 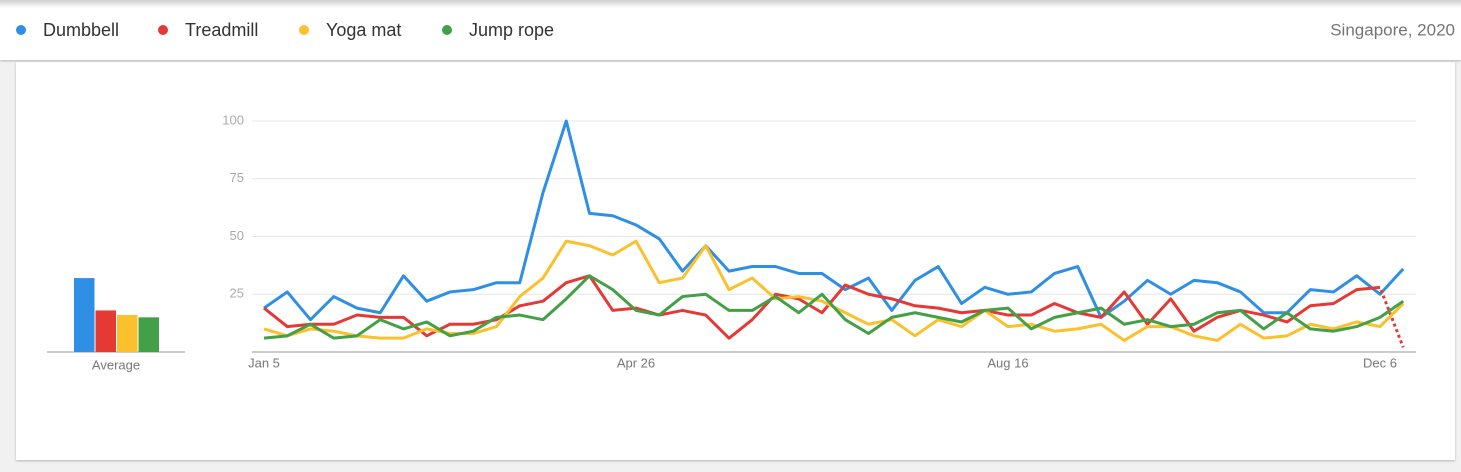 What do you see at coordinates (264, 362) in the screenshot?
I see `x-tick-label: Jan 5` at bounding box center [264, 362].